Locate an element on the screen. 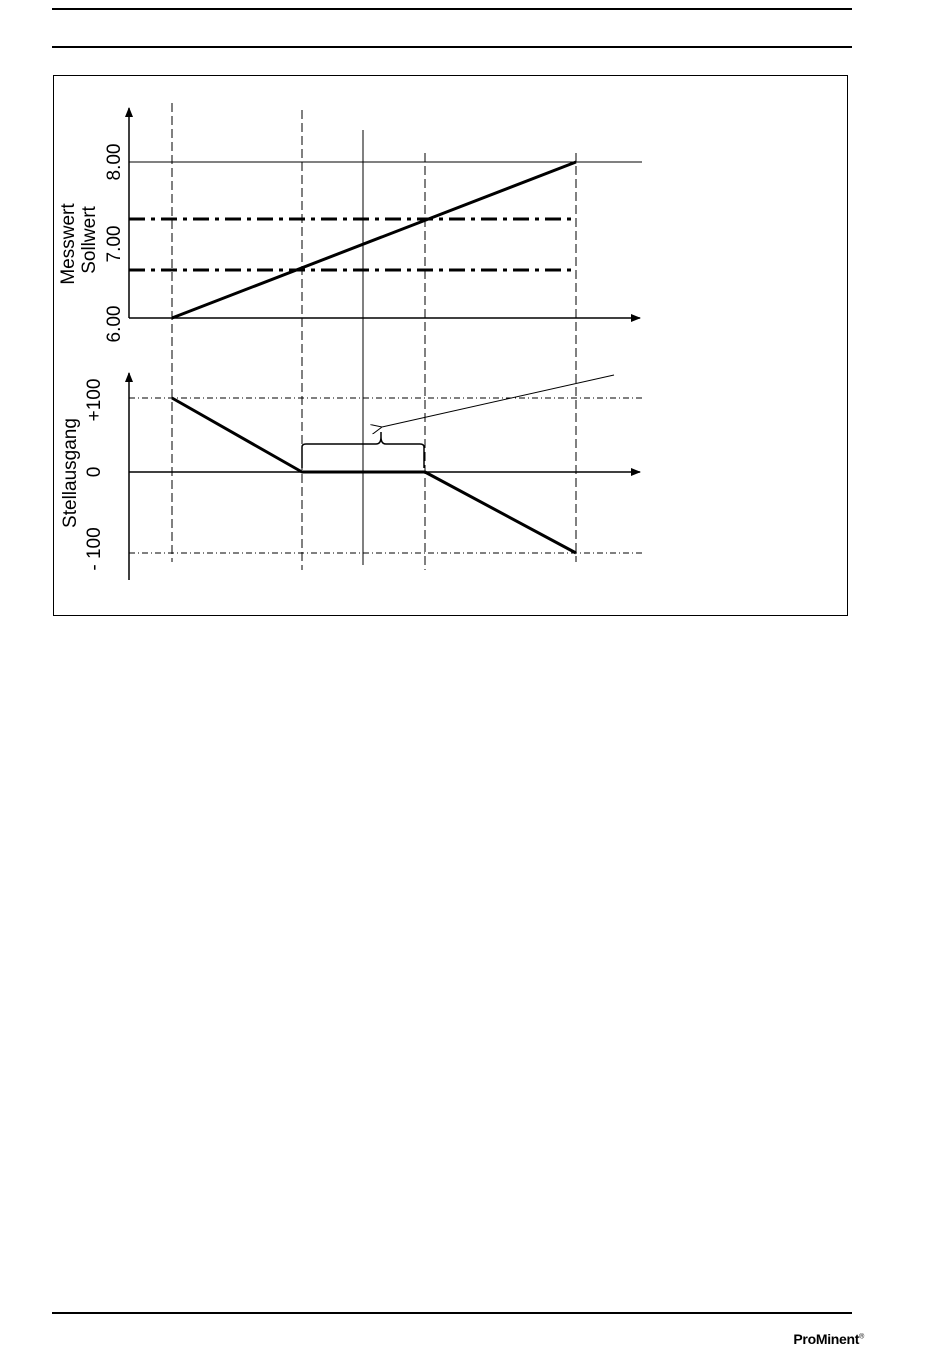 This screenshot has width=950, height=1360. header-rule-bottom is located at coordinates (452, 47).